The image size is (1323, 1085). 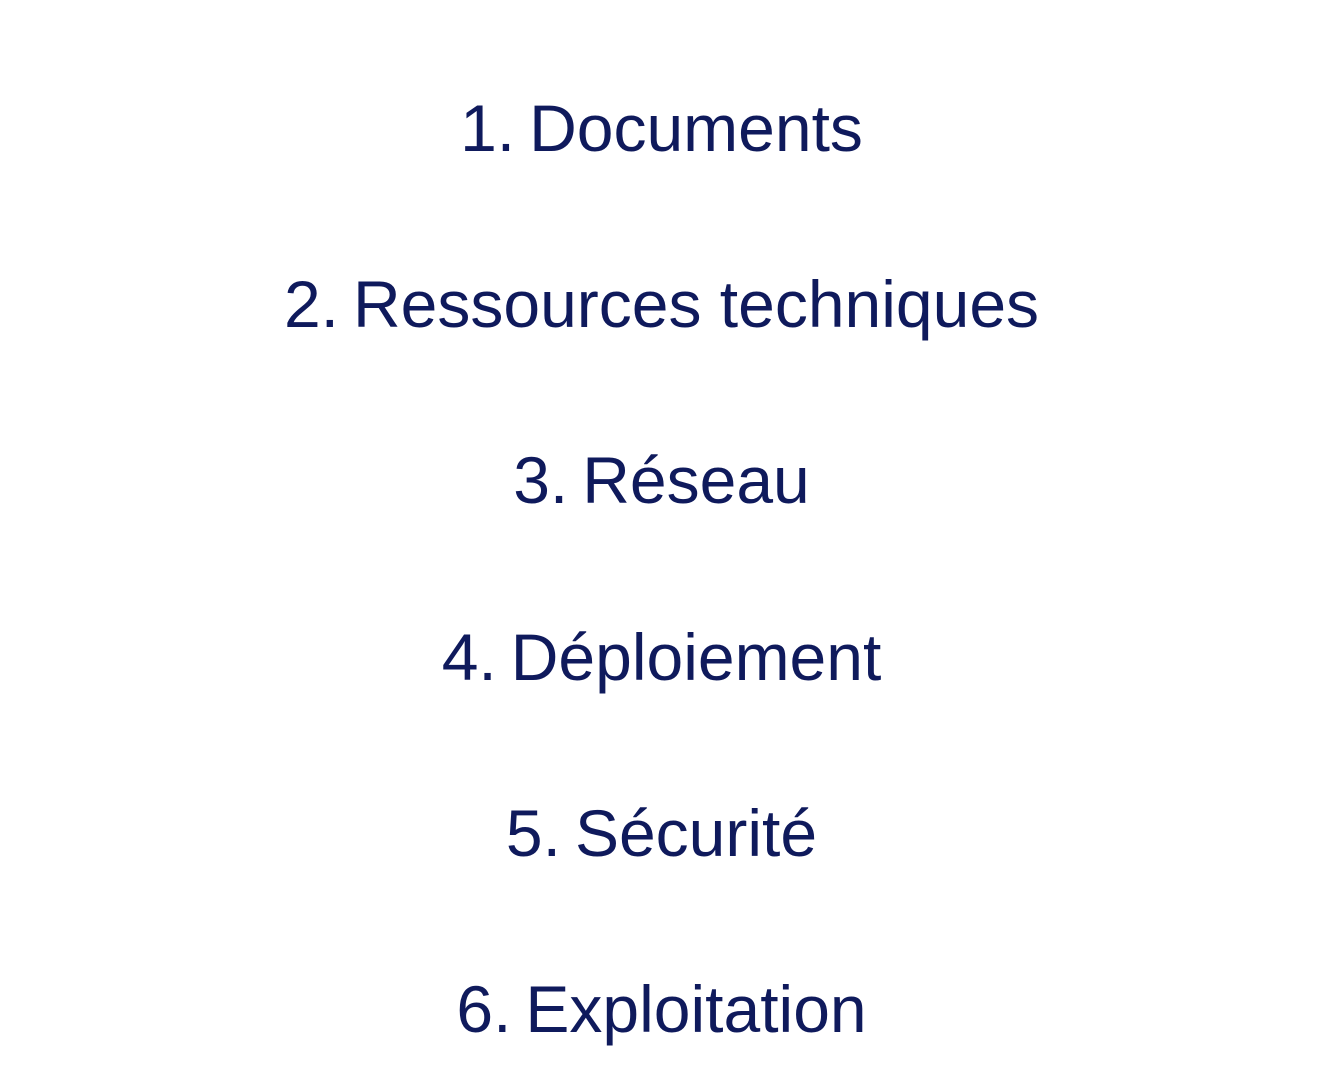 What do you see at coordinates (311, 304) in the screenshot?
I see `menu-item-number: 2.` at bounding box center [311, 304].